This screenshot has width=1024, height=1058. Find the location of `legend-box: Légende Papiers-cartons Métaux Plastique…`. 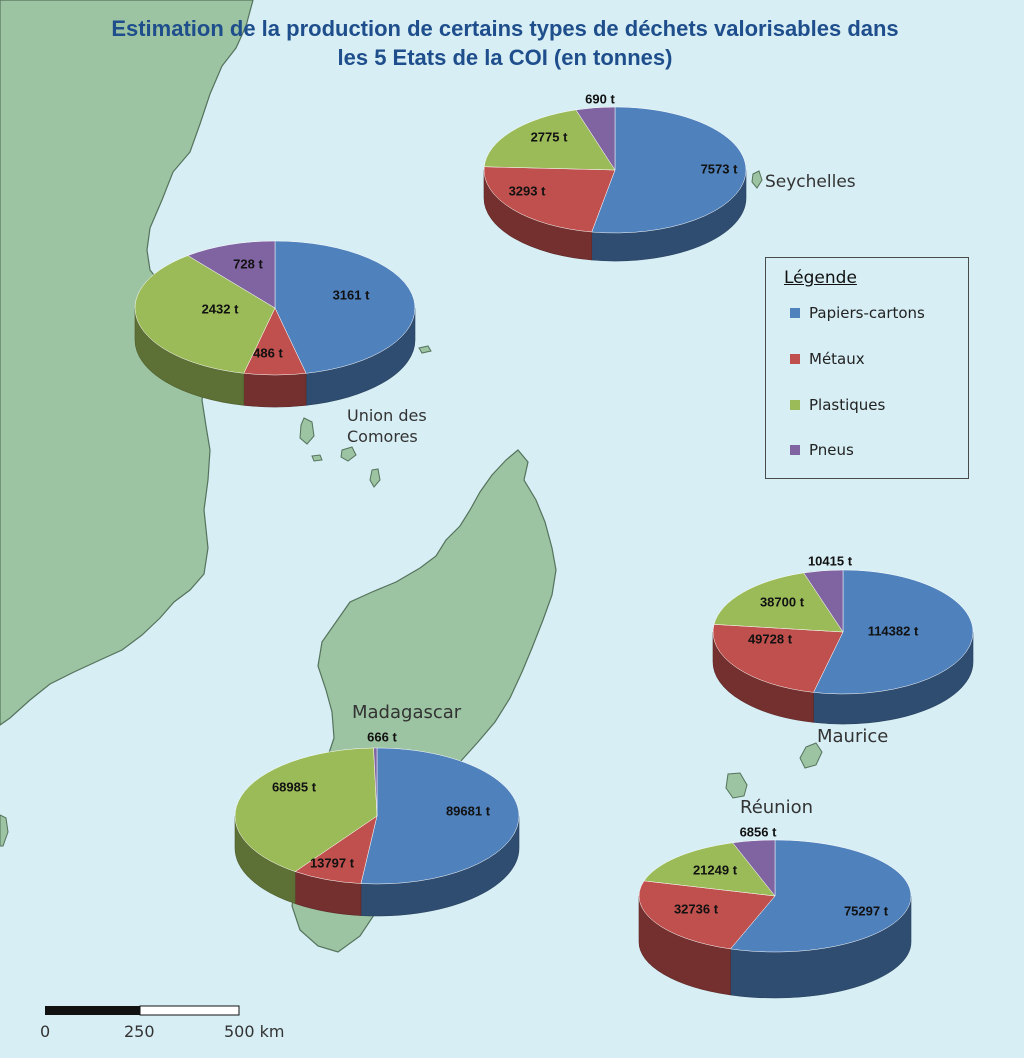

legend-box: Légende Papiers-cartons Métaux Plastique… is located at coordinates (867, 368).